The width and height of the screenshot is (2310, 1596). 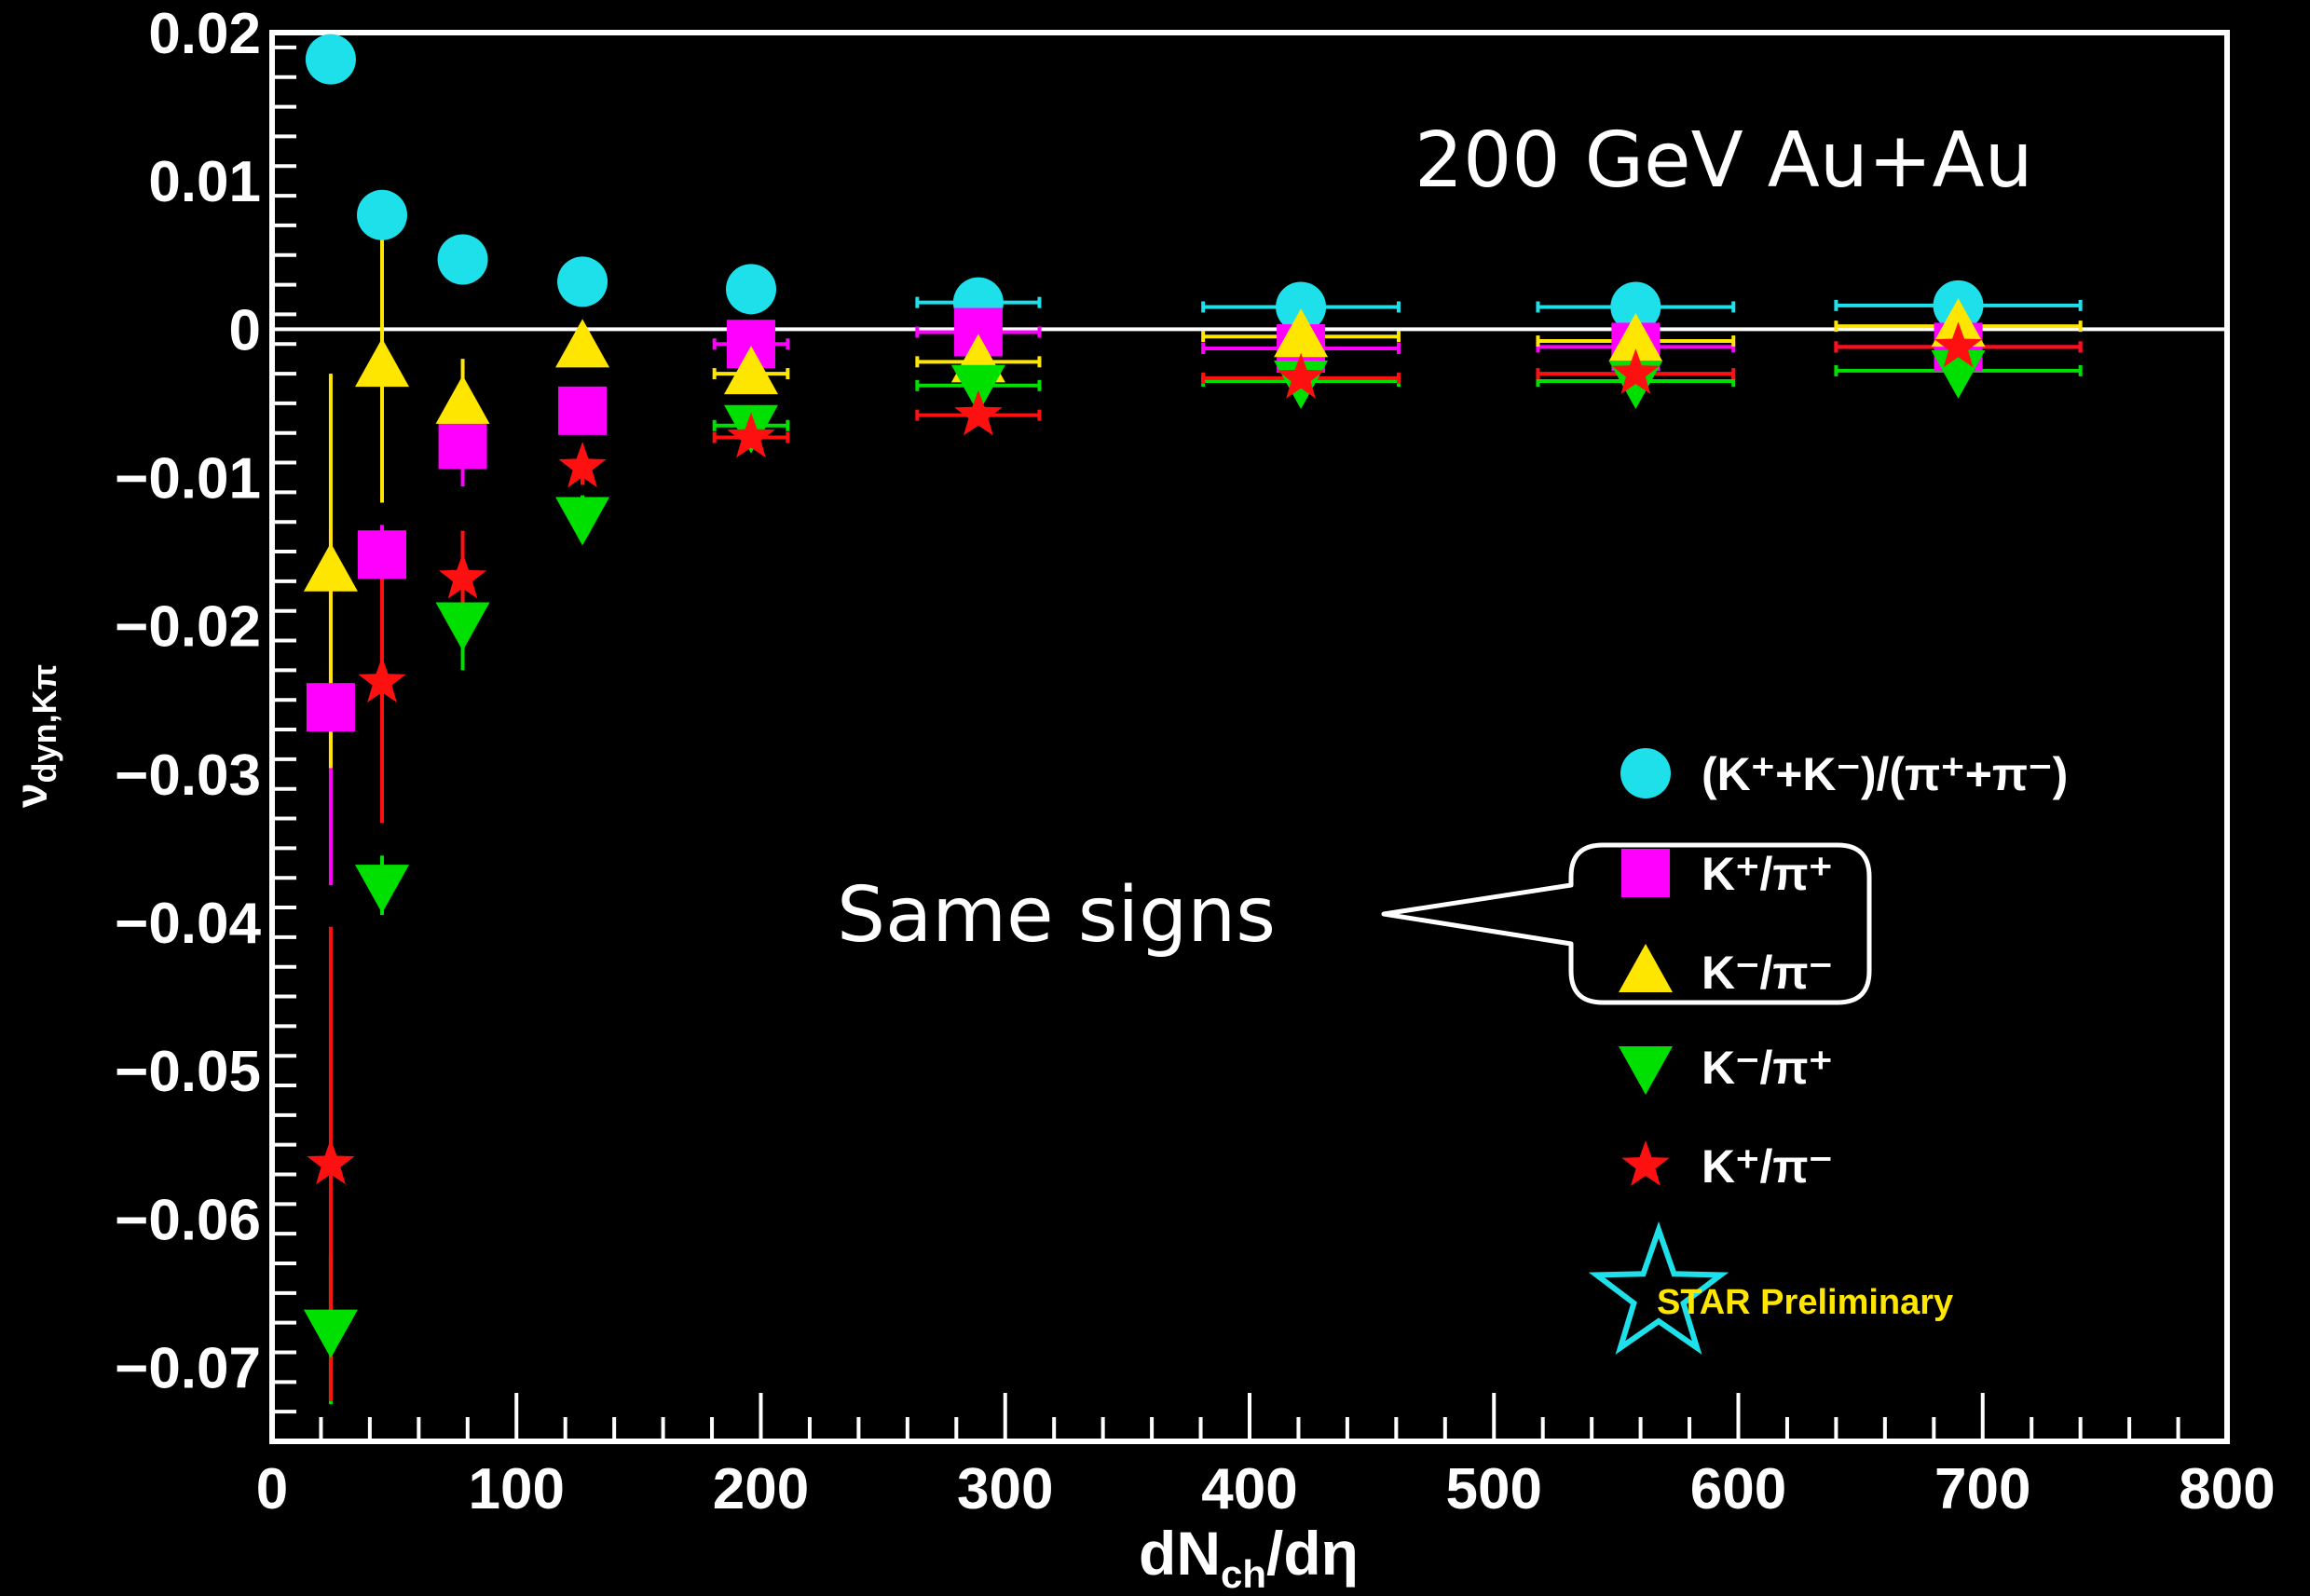 I want to click on same-signs-callout, so click(x=1626, y=923).